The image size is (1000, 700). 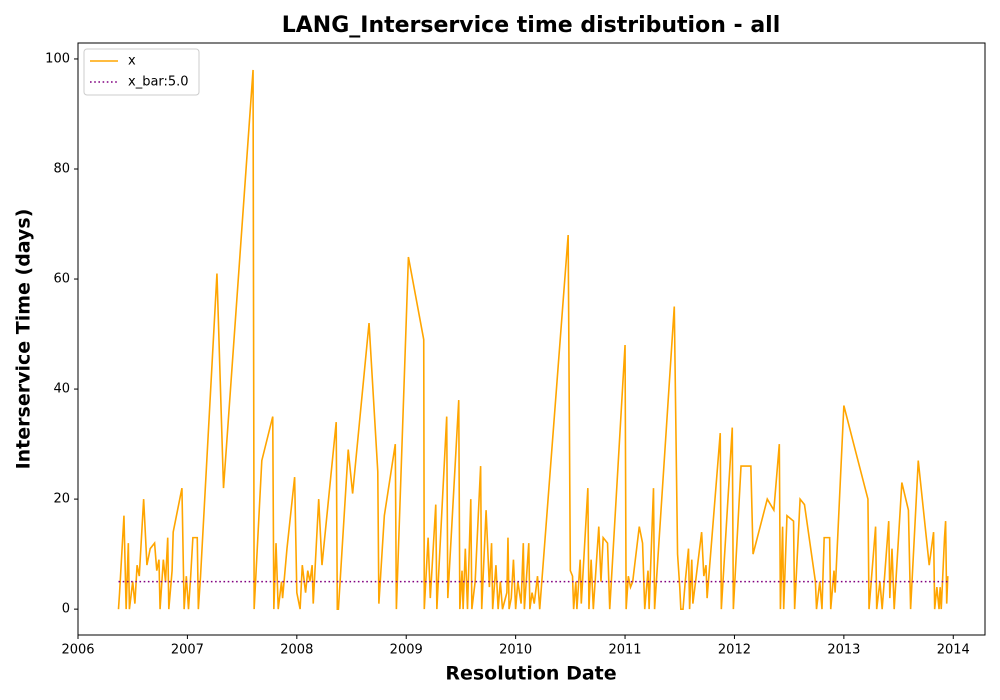 I want to click on y-tick-label: 20, so click(x=61, y=499).